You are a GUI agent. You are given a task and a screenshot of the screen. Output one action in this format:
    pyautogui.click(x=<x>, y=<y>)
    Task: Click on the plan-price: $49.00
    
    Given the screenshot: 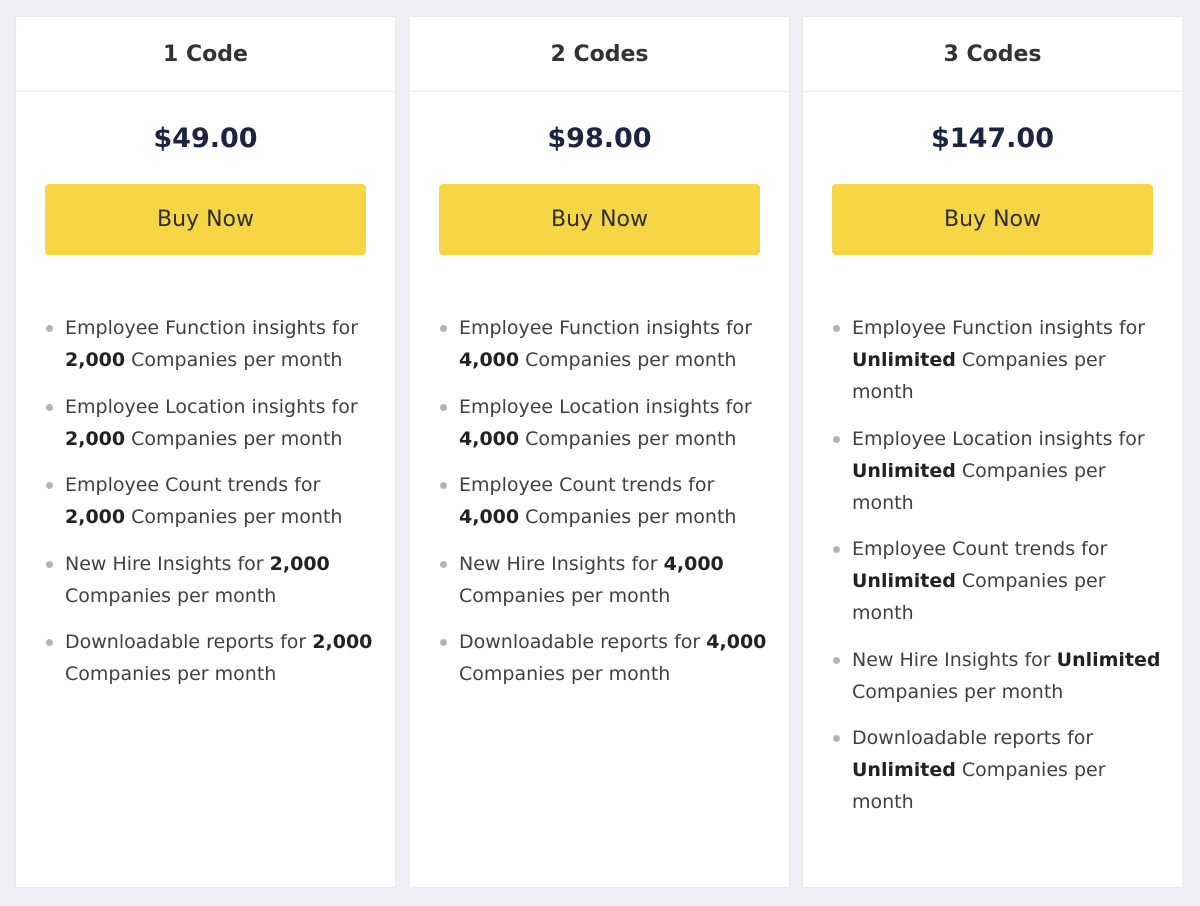 What is the action you would take?
    pyautogui.click(x=205, y=138)
    